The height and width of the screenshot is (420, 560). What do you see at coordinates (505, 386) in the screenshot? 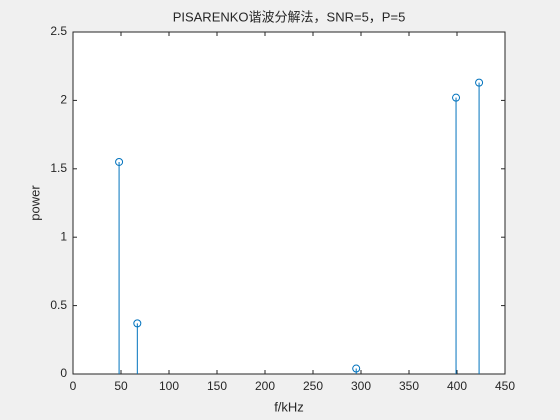
I see `x-tick-label: 450` at bounding box center [505, 386].